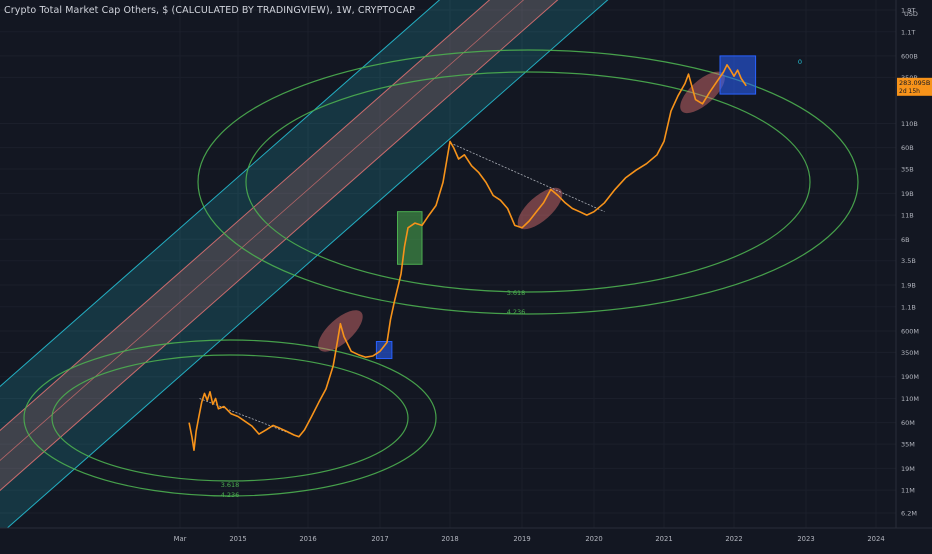 The width and height of the screenshot is (932, 554). I want to click on x-tick-label: 2022, so click(733, 539).